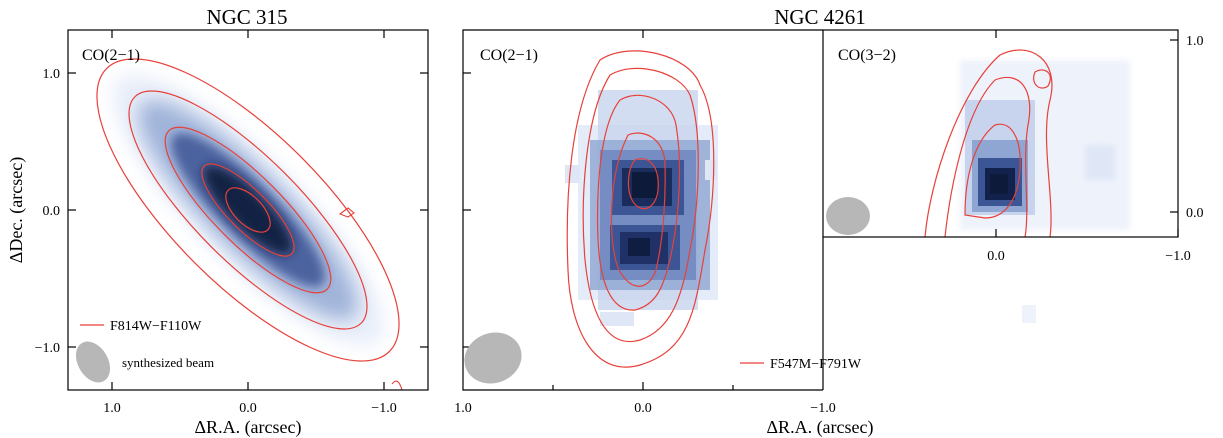 This screenshot has height=438, width=1223. I want to click on panel-frame, so click(1000, 133).